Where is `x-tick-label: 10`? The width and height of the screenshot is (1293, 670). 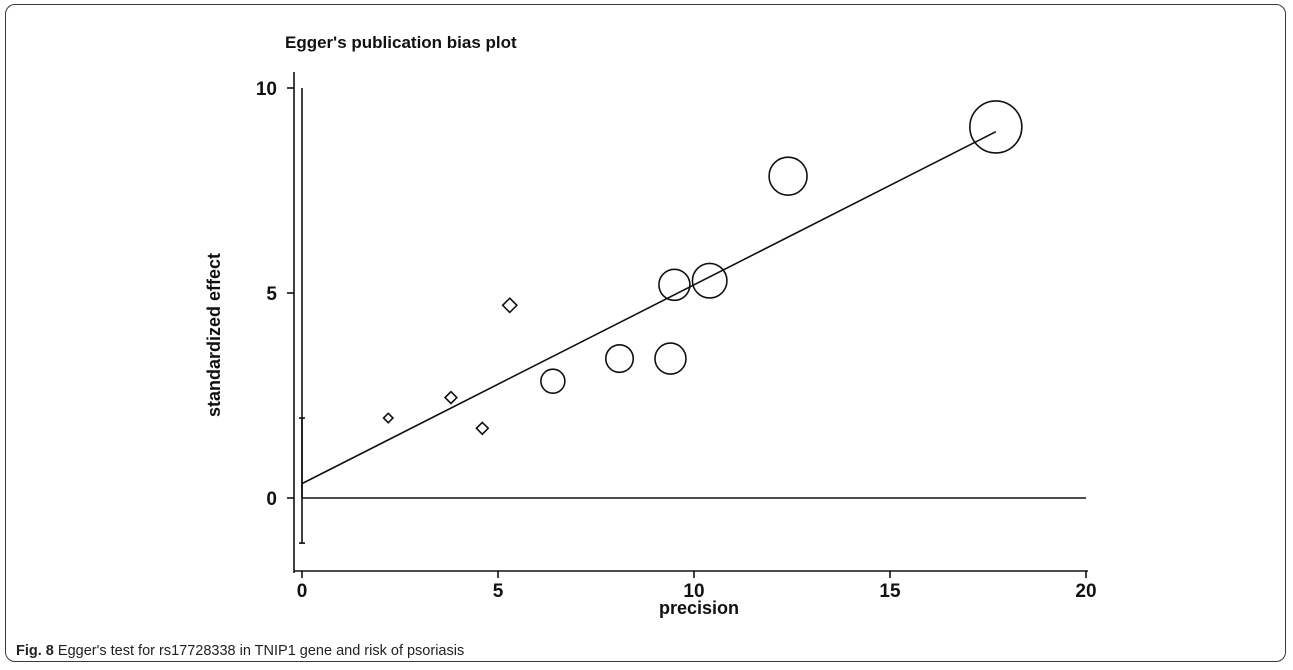 x-tick-label: 10 is located at coordinates (693, 591).